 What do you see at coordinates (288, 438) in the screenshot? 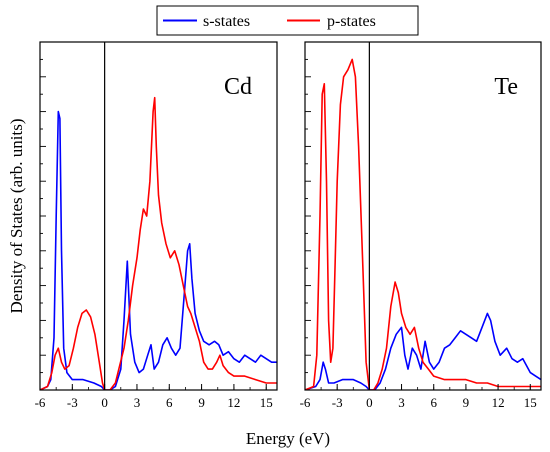
I see `x-axis-title: Energy (eV)` at bounding box center [288, 438].